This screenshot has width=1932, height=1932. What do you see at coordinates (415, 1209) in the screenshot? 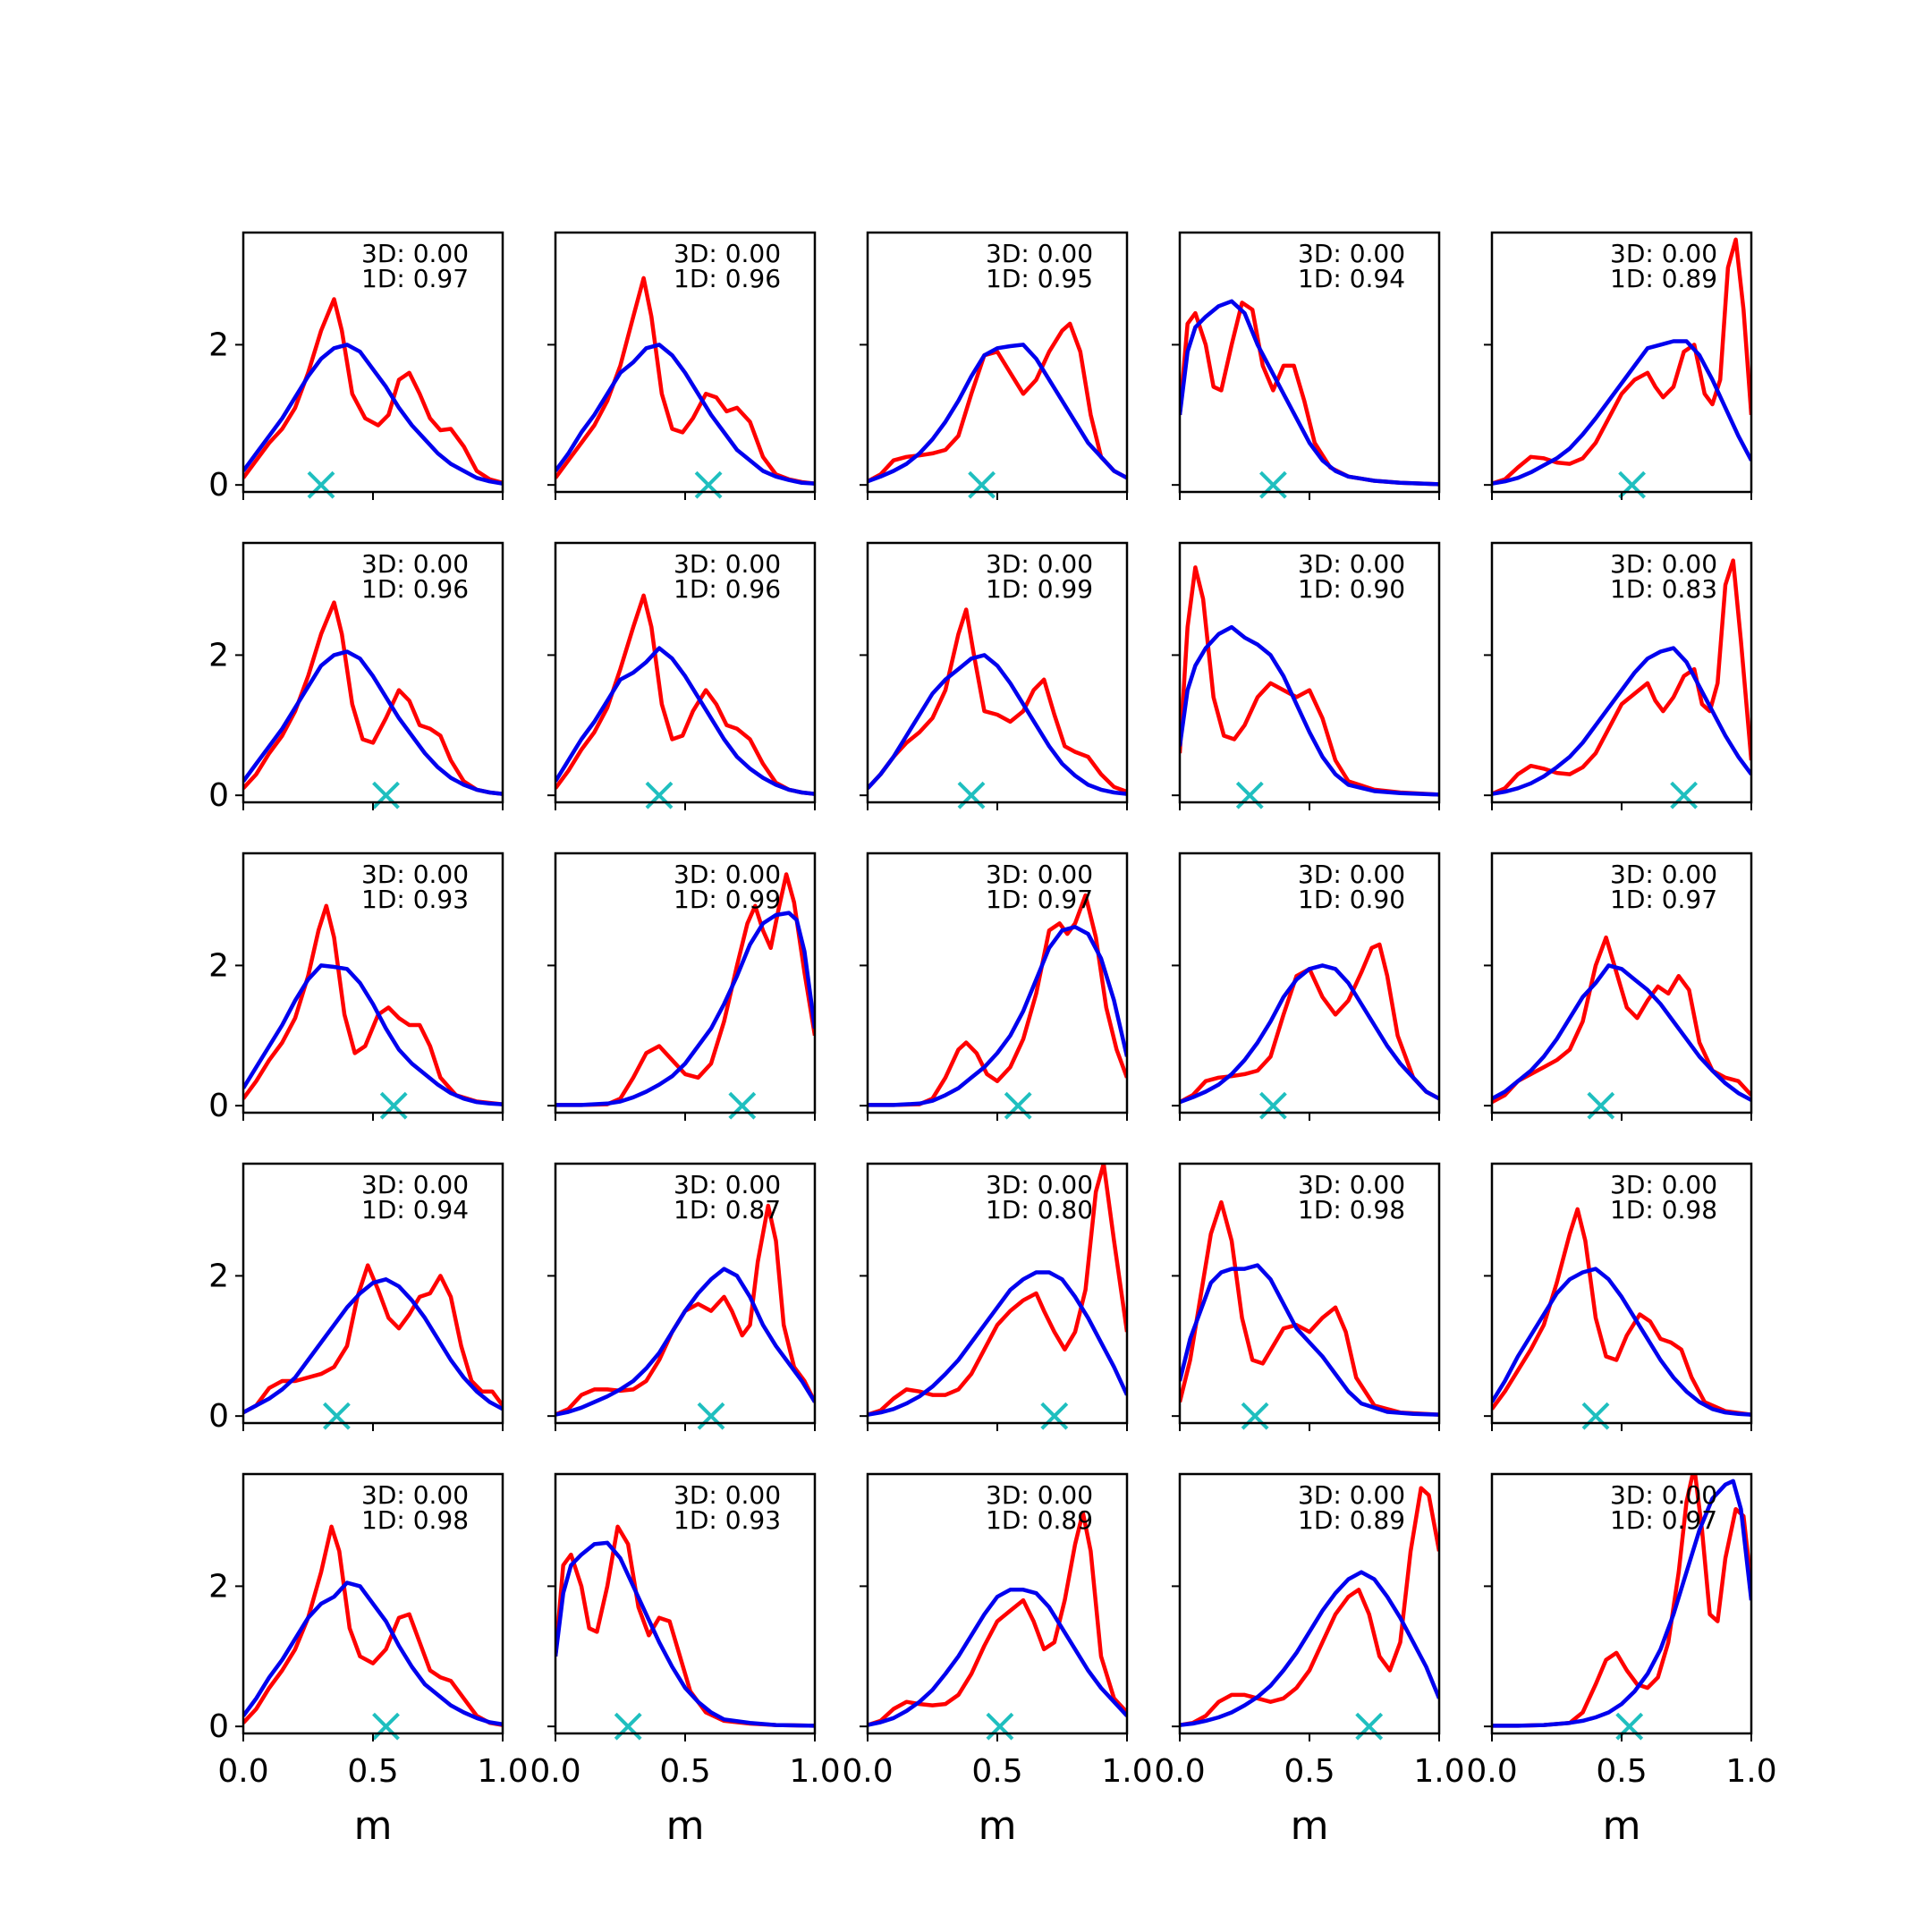
I see `annotation-1d: 1D: 0.94` at bounding box center [415, 1209].